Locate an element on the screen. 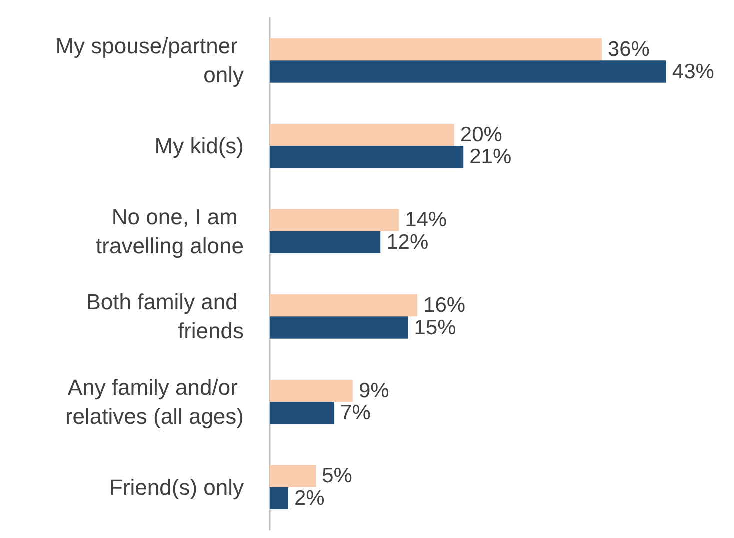 Image resolution: width=734 pixels, height=538 pixels. data-label: 16% is located at coordinates (445, 306).